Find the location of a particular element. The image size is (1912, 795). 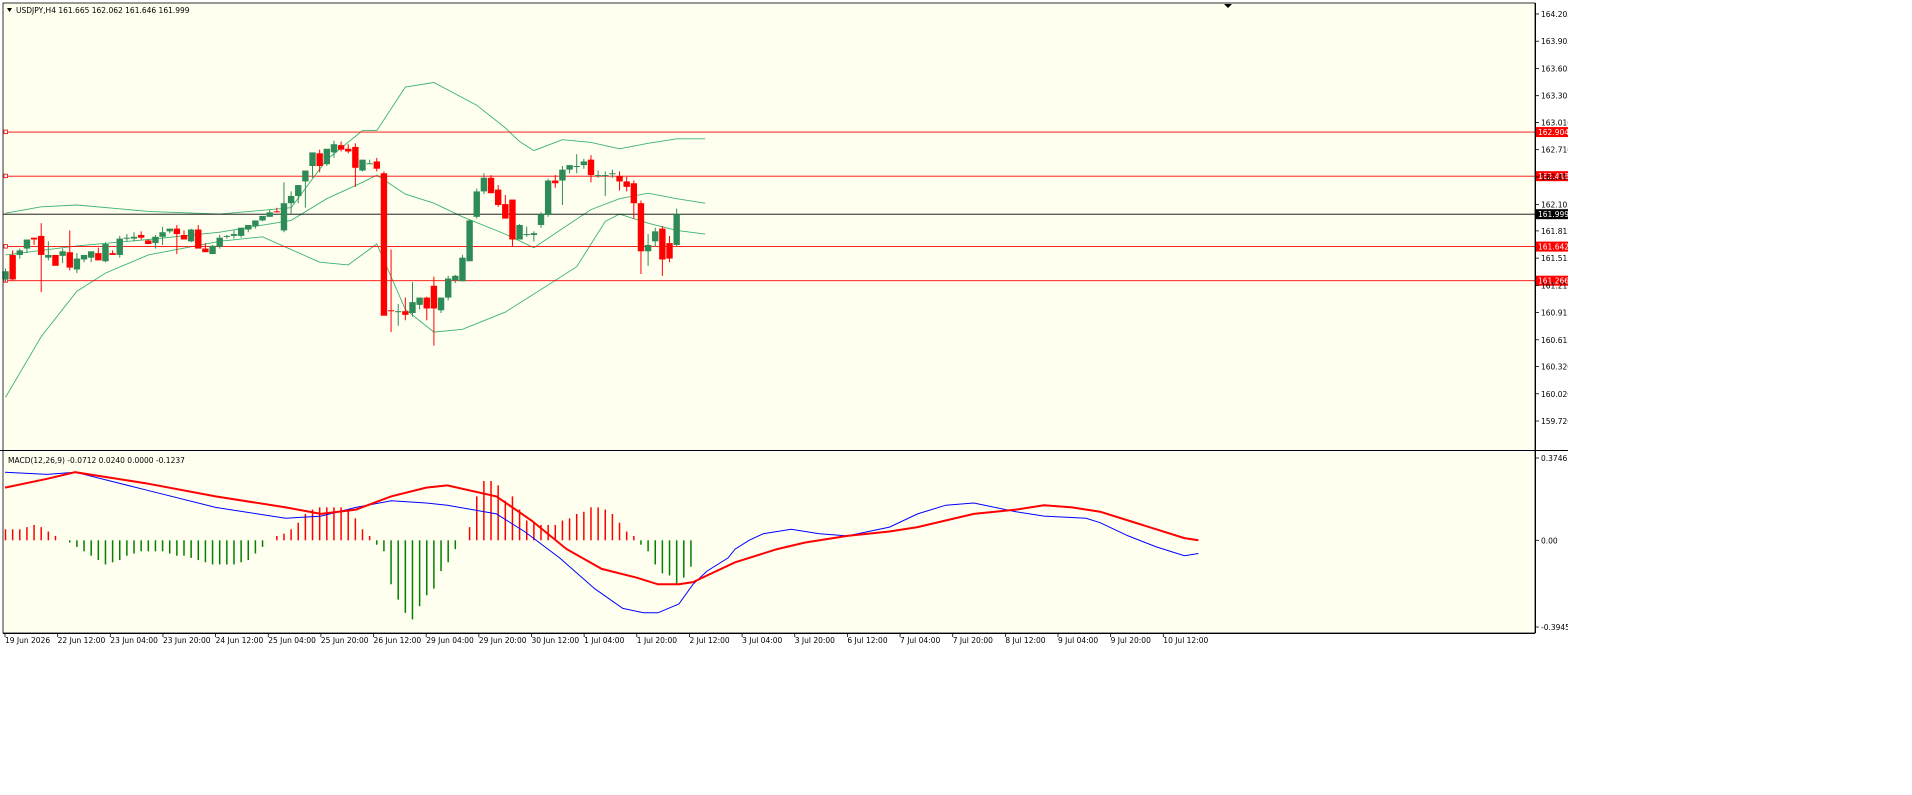

level-price-label: 162.904 is located at coordinates (1553, 132).